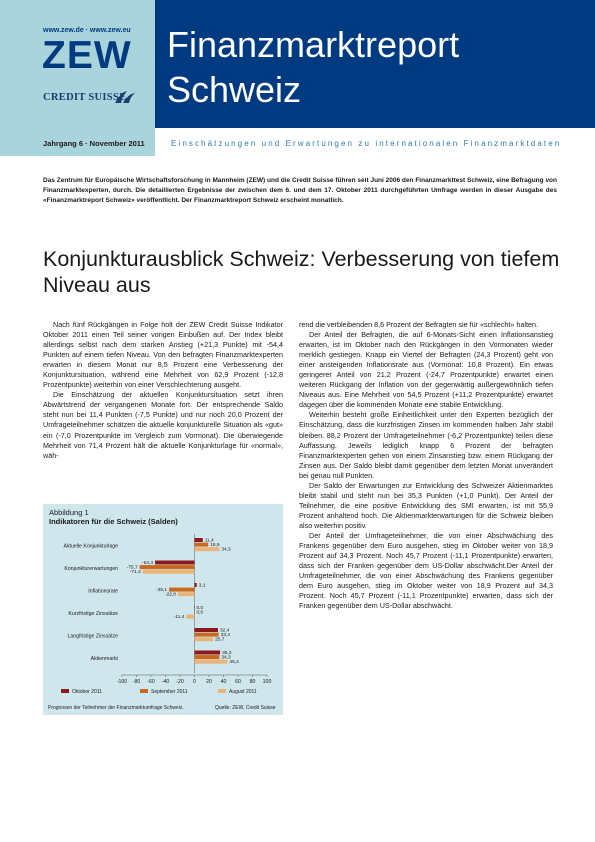 This screenshot has height=842, width=595. What do you see at coordinates (93, 614) in the screenshot?
I see `category-label: Kurzfristige Zinssätze` at bounding box center [93, 614].